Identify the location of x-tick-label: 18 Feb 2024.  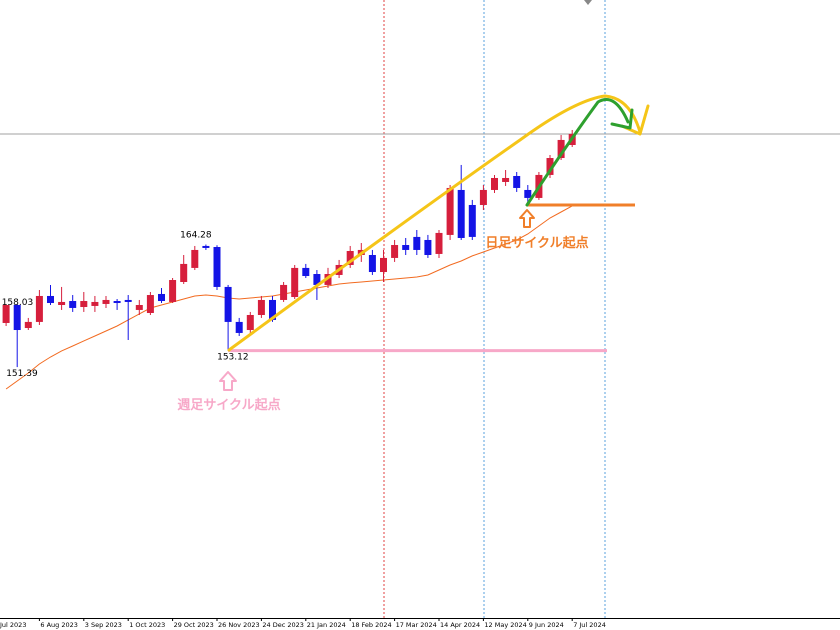
(371, 625).